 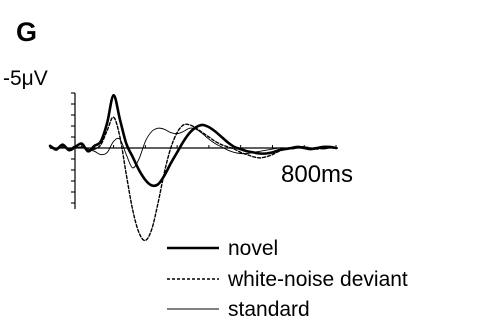 I want to click on x-axis-label: 800ms, so click(x=317, y=174).